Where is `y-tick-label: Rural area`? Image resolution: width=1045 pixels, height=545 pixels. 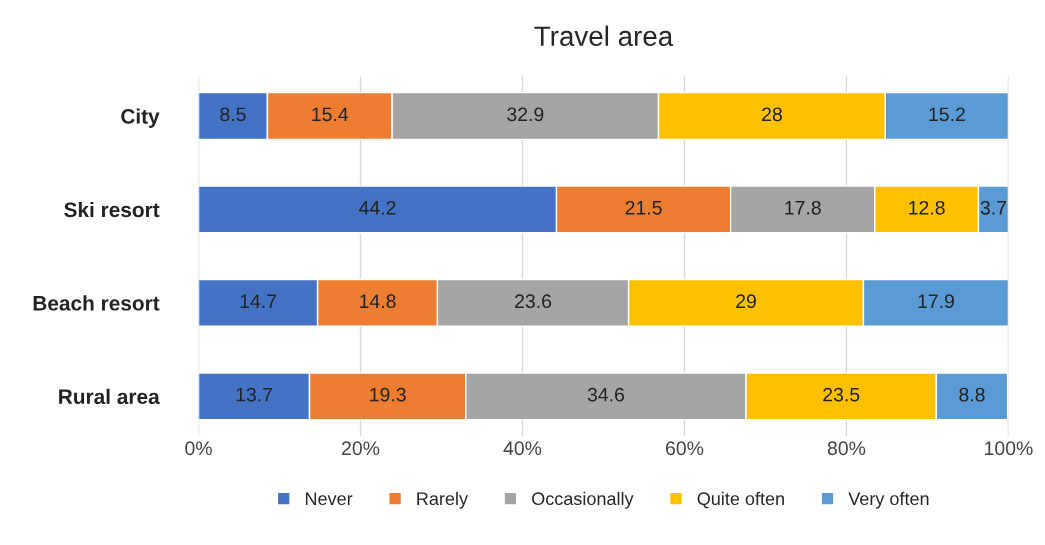
y-tick-label: Rural area is located at coordinates (109, 396).